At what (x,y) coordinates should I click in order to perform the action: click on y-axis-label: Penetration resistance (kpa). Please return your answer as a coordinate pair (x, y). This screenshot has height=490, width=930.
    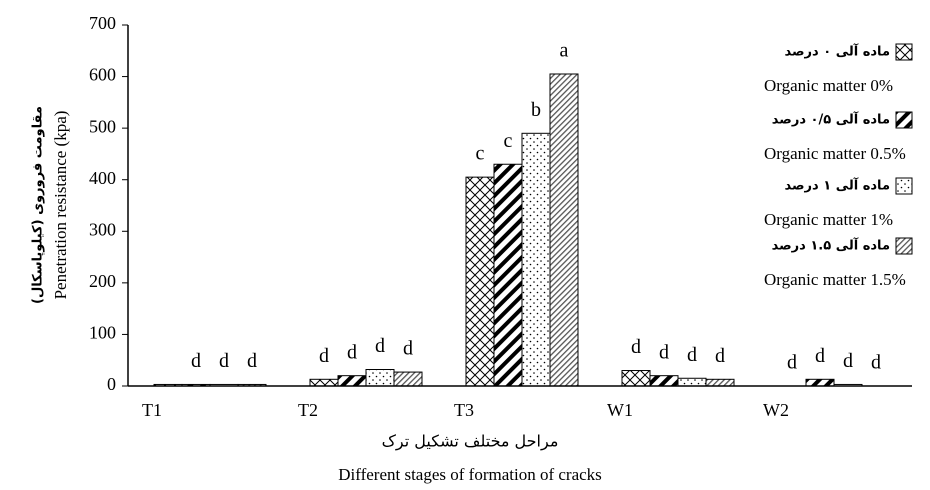
    Looking at the image, I should click on (60, 205).